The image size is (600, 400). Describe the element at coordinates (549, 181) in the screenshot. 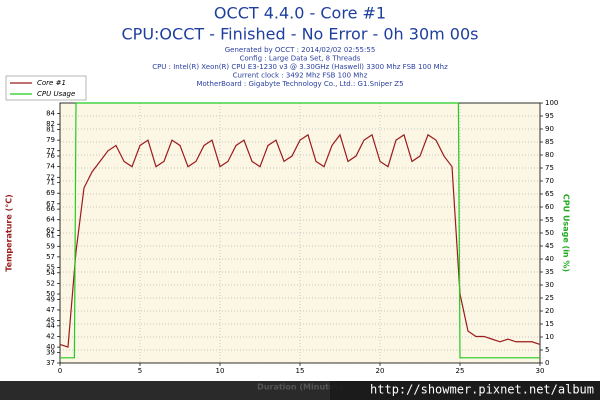

I see `y2-tick-label: 70` at that location.